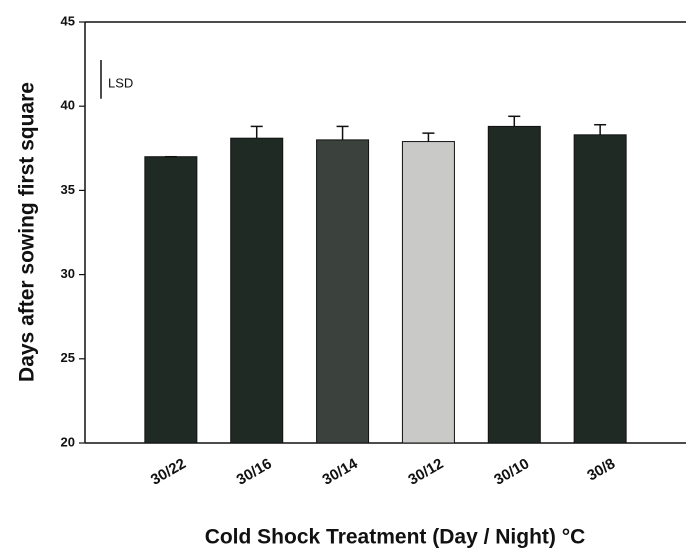 The height and width of the screenshot is (554, 686). I want to click on y-tick-label: 35, so click(68, 189).